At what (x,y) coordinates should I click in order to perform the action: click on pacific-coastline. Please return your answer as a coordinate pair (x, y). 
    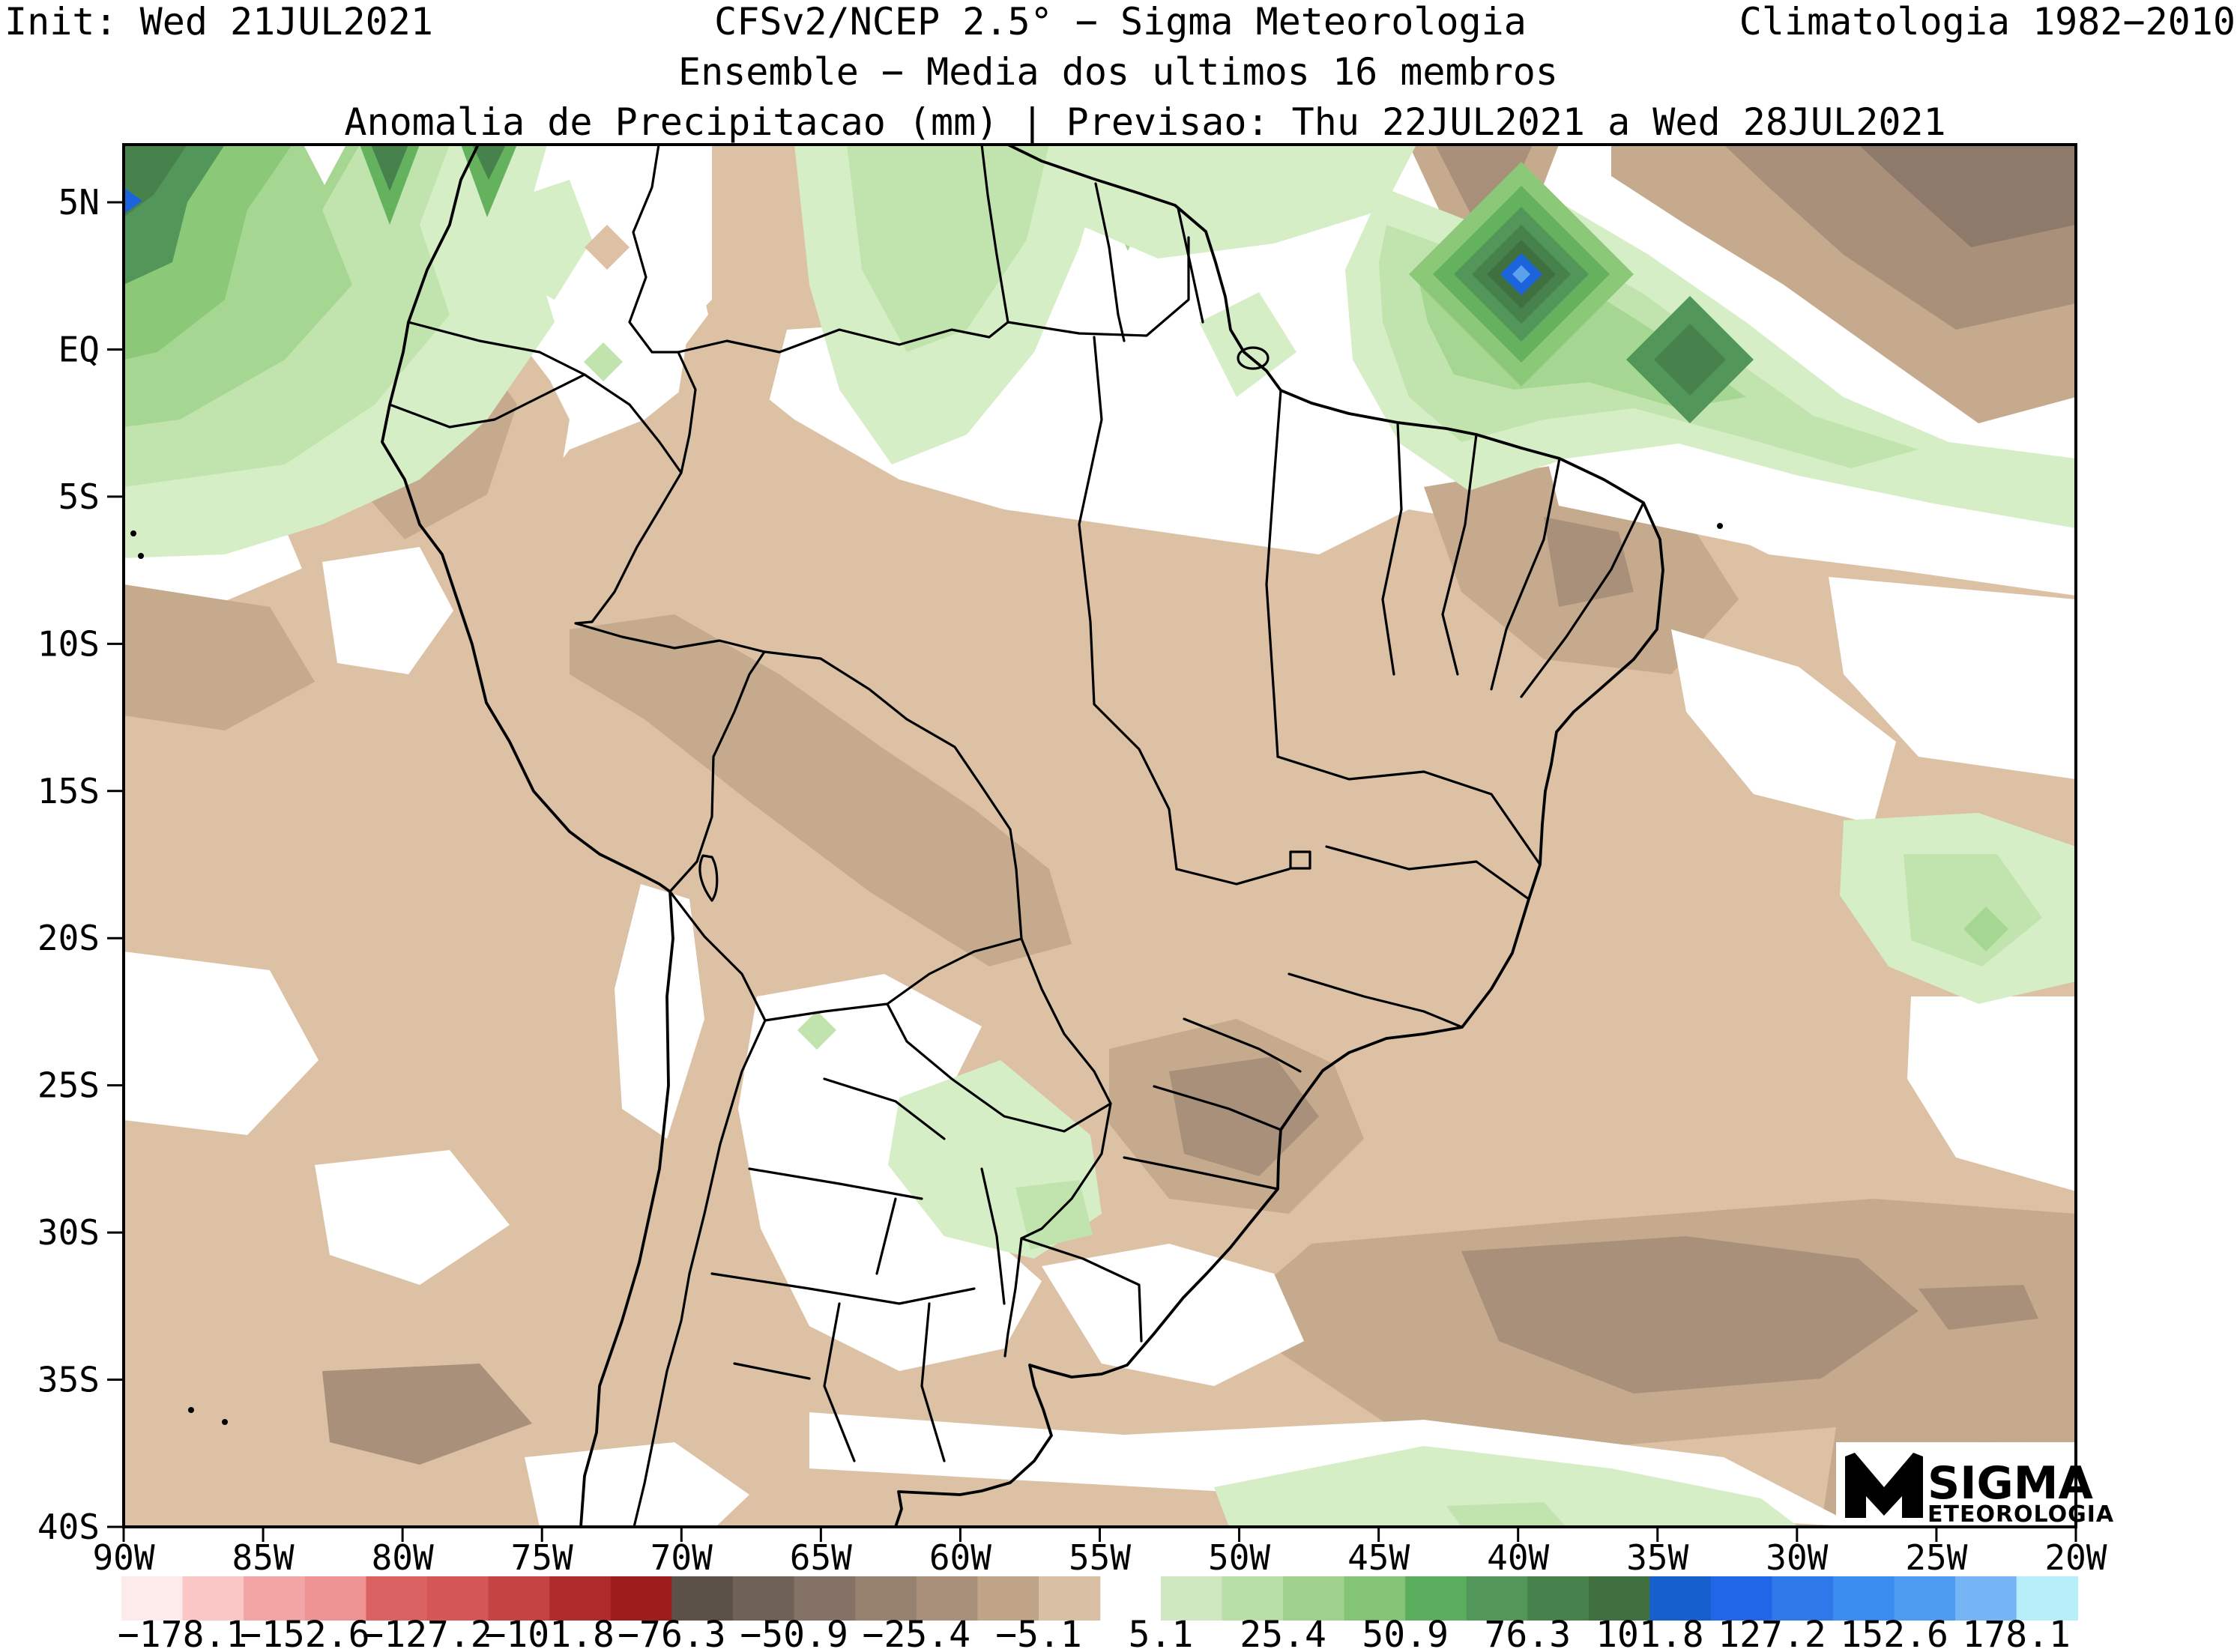
    Looking at the image, I should click on (527, 836).